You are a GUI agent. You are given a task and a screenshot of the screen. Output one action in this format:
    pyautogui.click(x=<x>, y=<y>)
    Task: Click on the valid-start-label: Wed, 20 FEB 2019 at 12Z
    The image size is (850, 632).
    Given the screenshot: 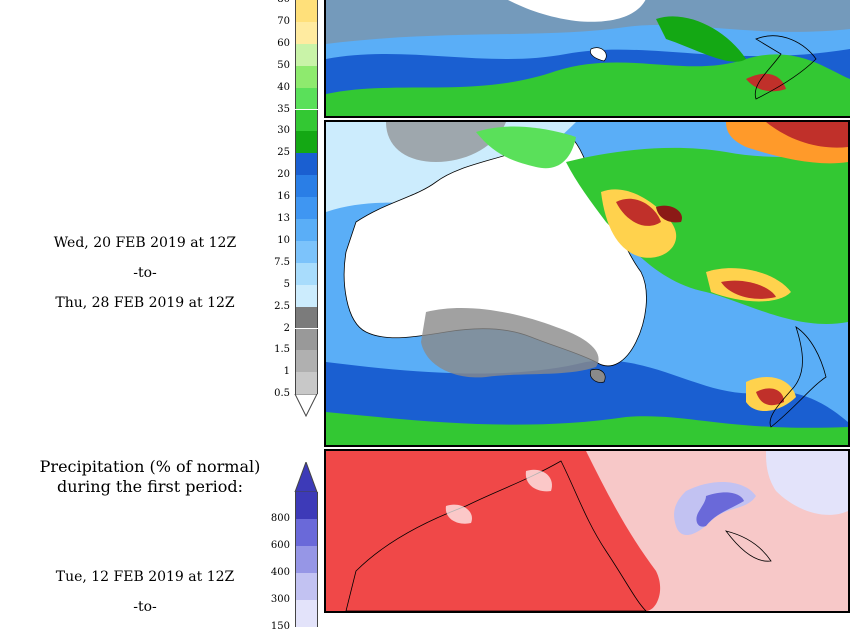 What is the action you would take?
    pyautogui.click(x=145, y=243)
    